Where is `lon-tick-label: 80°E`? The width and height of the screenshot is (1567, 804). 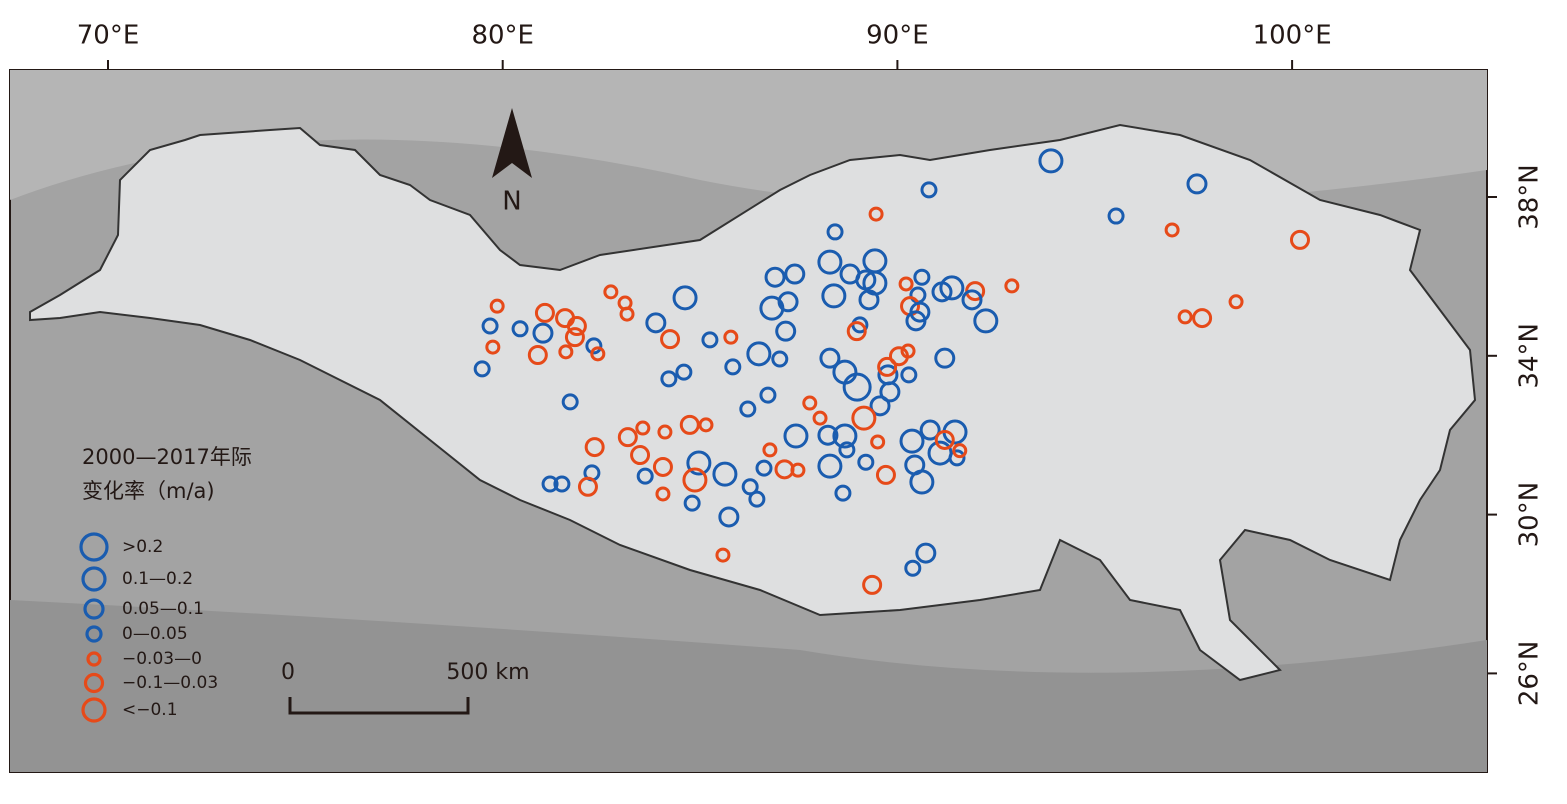 lon-tick-label: 80°E is located at coordinates (502, 36).